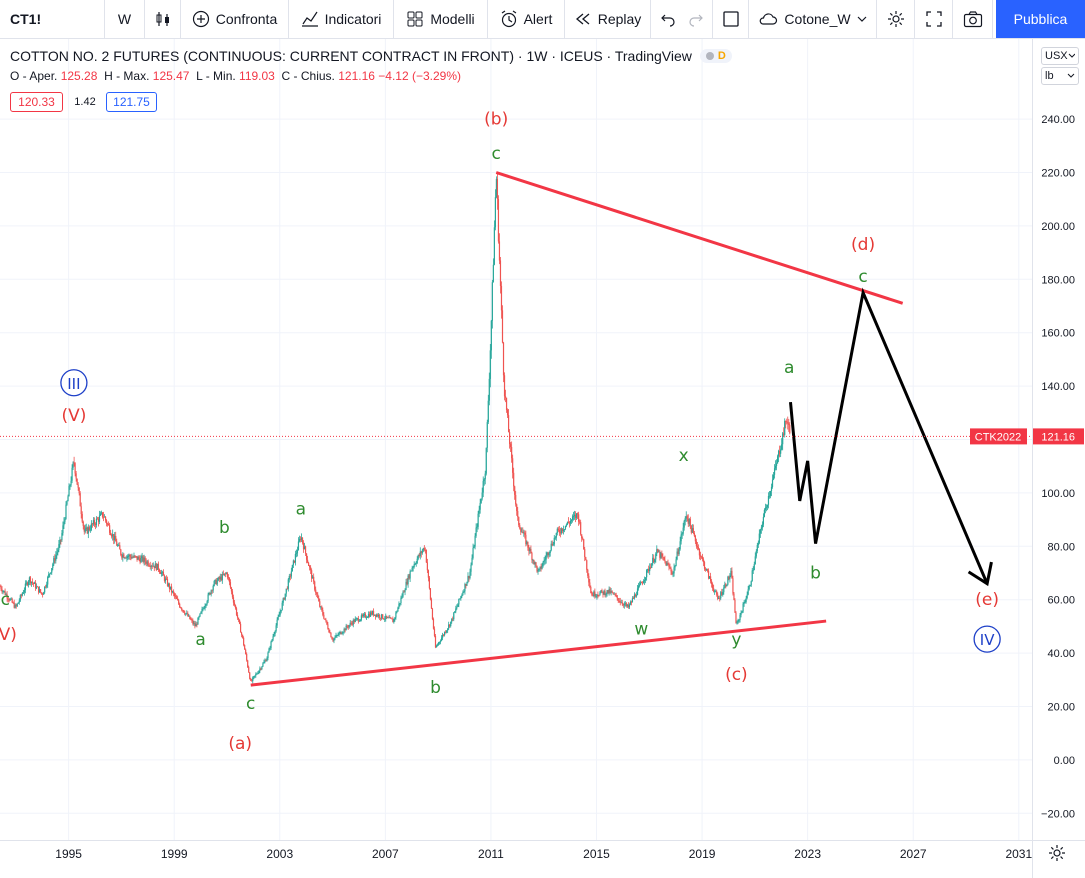 The width and height of the screenshot is (1085, 878). I want to click on fullscreen-button, so click(934, 19).